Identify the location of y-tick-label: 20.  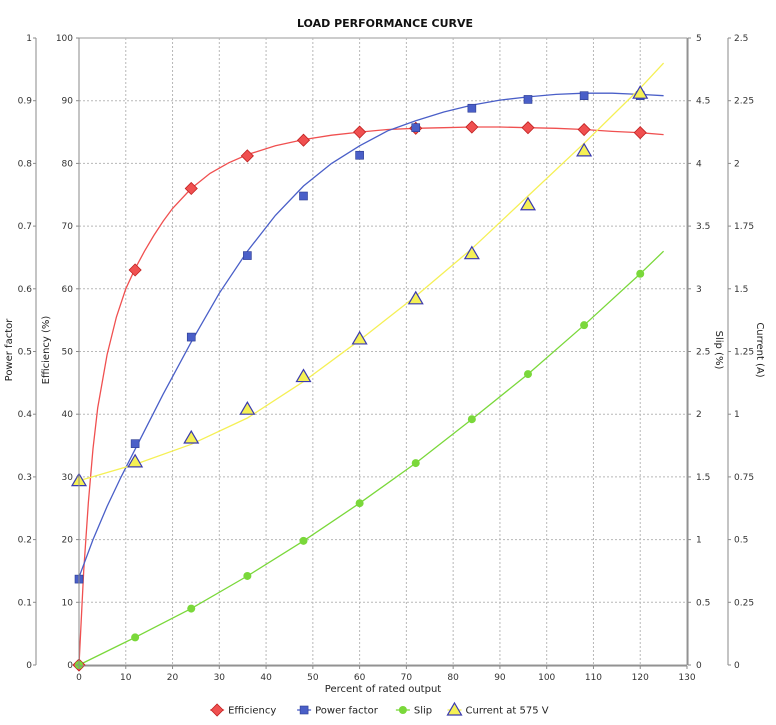
(68, 541).